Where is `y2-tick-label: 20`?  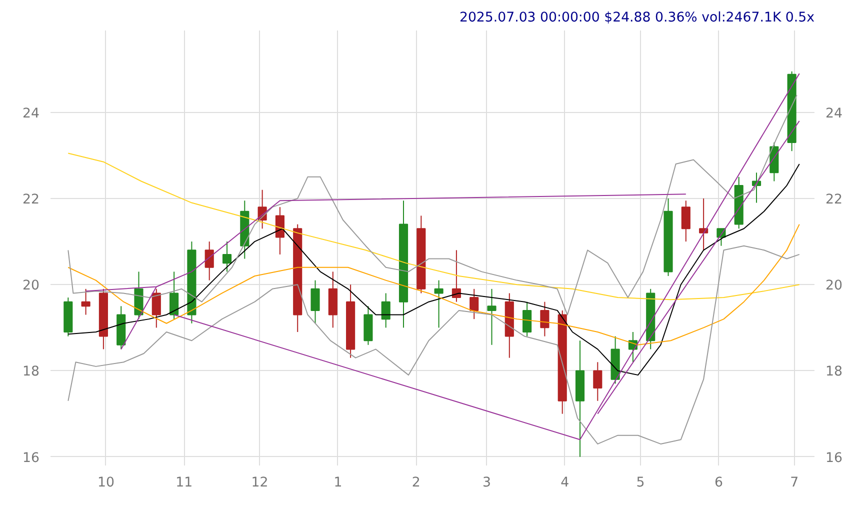 y2-tick-label: 20 is located at coordinates (834, 286).